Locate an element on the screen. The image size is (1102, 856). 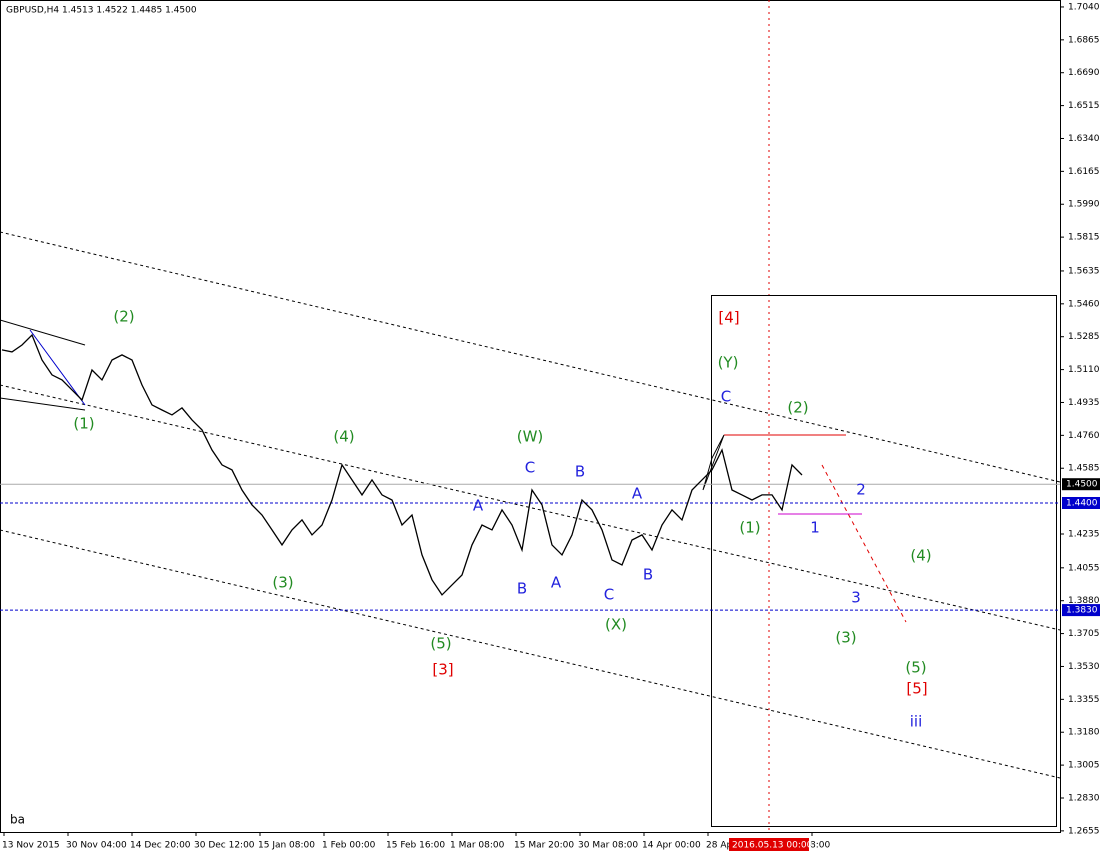
x-tick-label: 15 Feb 16:00 is located at coordinates (415, 846).